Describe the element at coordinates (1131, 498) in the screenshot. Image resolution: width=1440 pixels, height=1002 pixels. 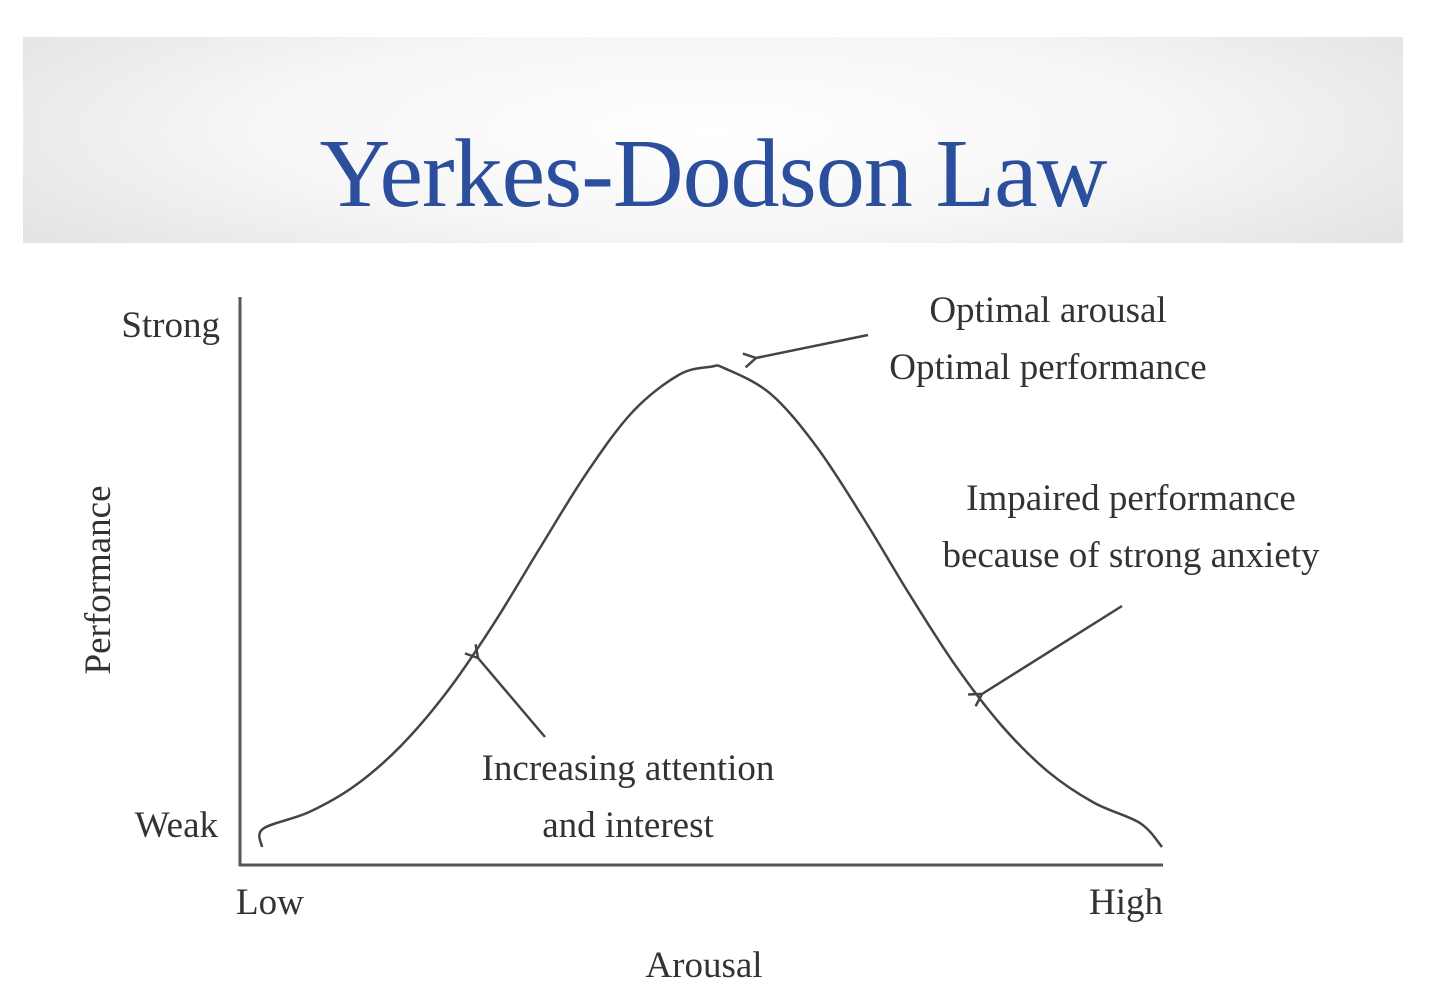
I see `annotation-impaired-1: Impaired performance` at that location.